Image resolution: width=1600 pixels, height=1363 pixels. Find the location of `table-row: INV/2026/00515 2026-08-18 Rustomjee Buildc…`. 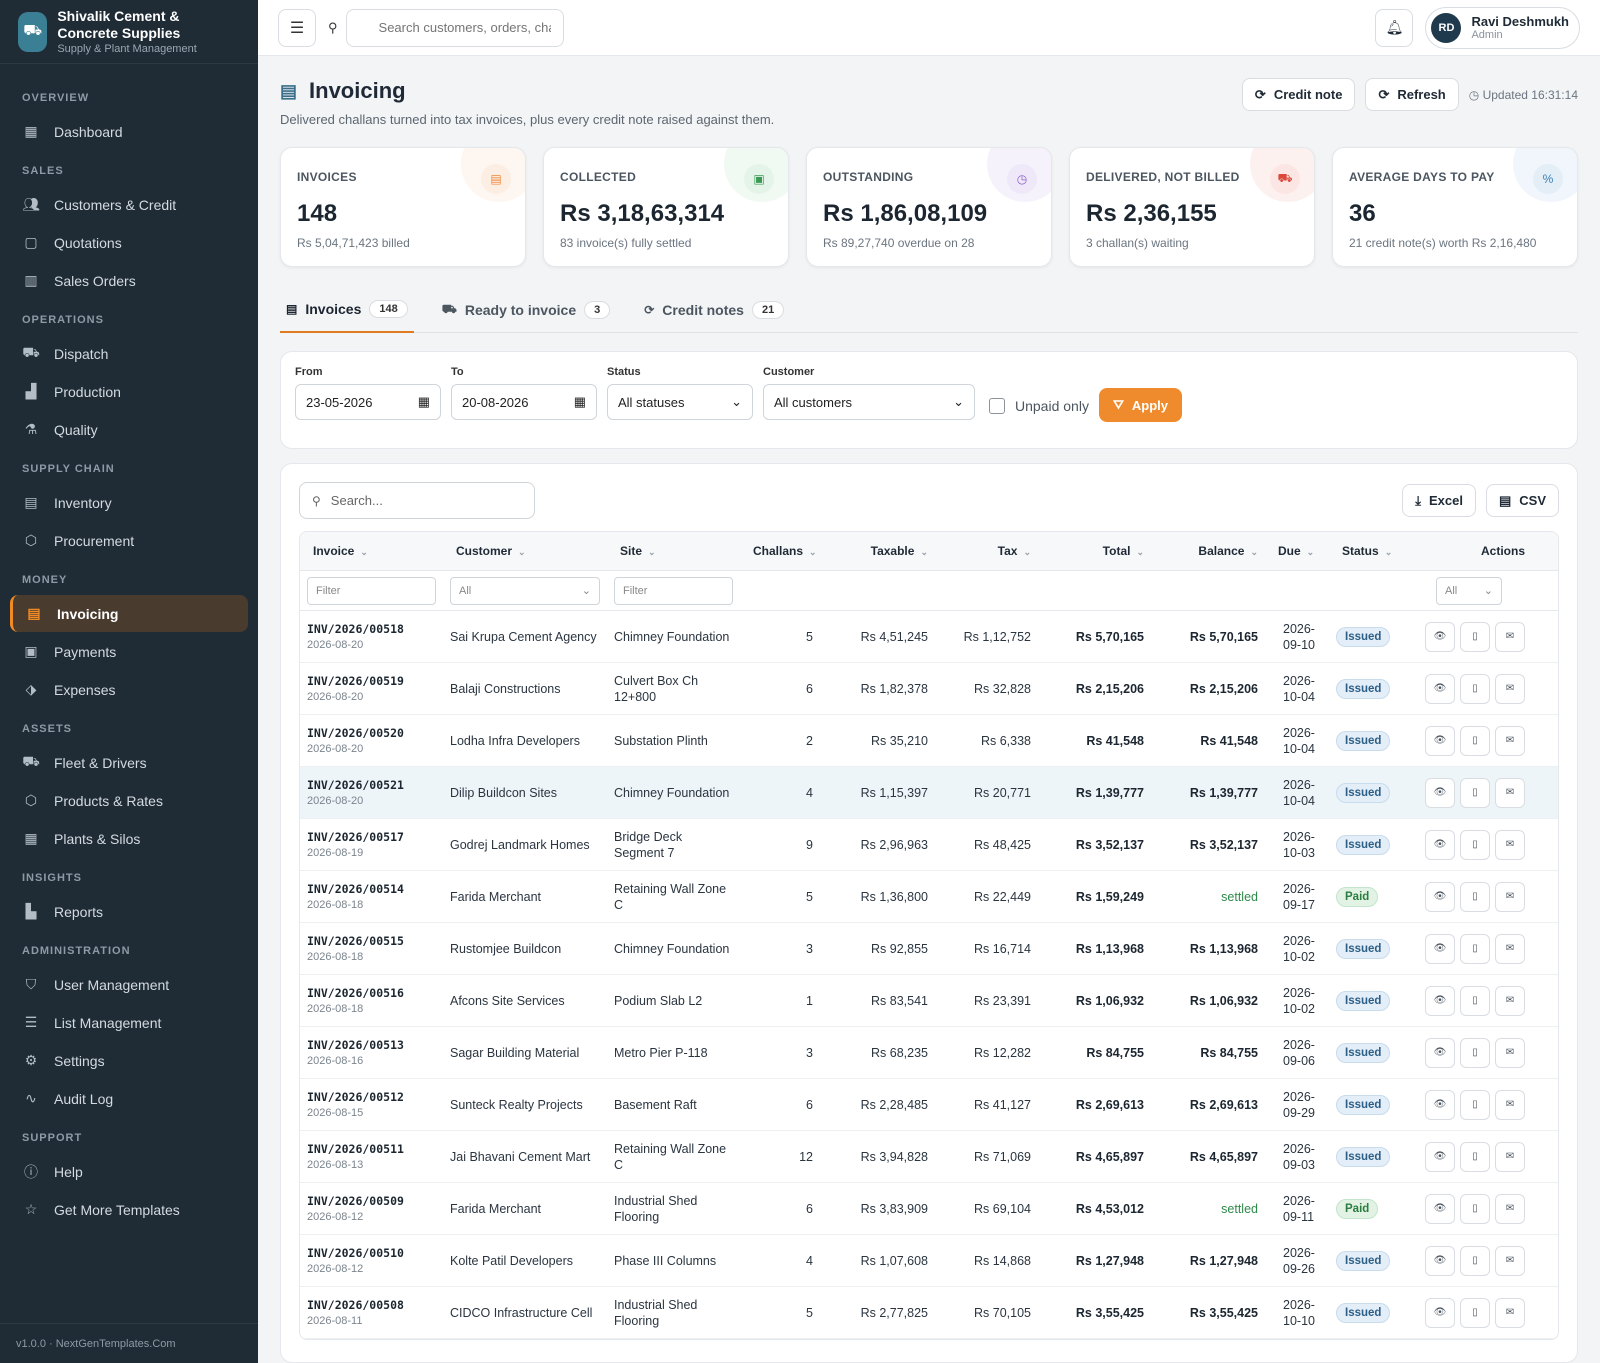

table-row: INV/2026/00515 2026-08-18 Rustomjee Buildc… is located at coordinates (929, 949).